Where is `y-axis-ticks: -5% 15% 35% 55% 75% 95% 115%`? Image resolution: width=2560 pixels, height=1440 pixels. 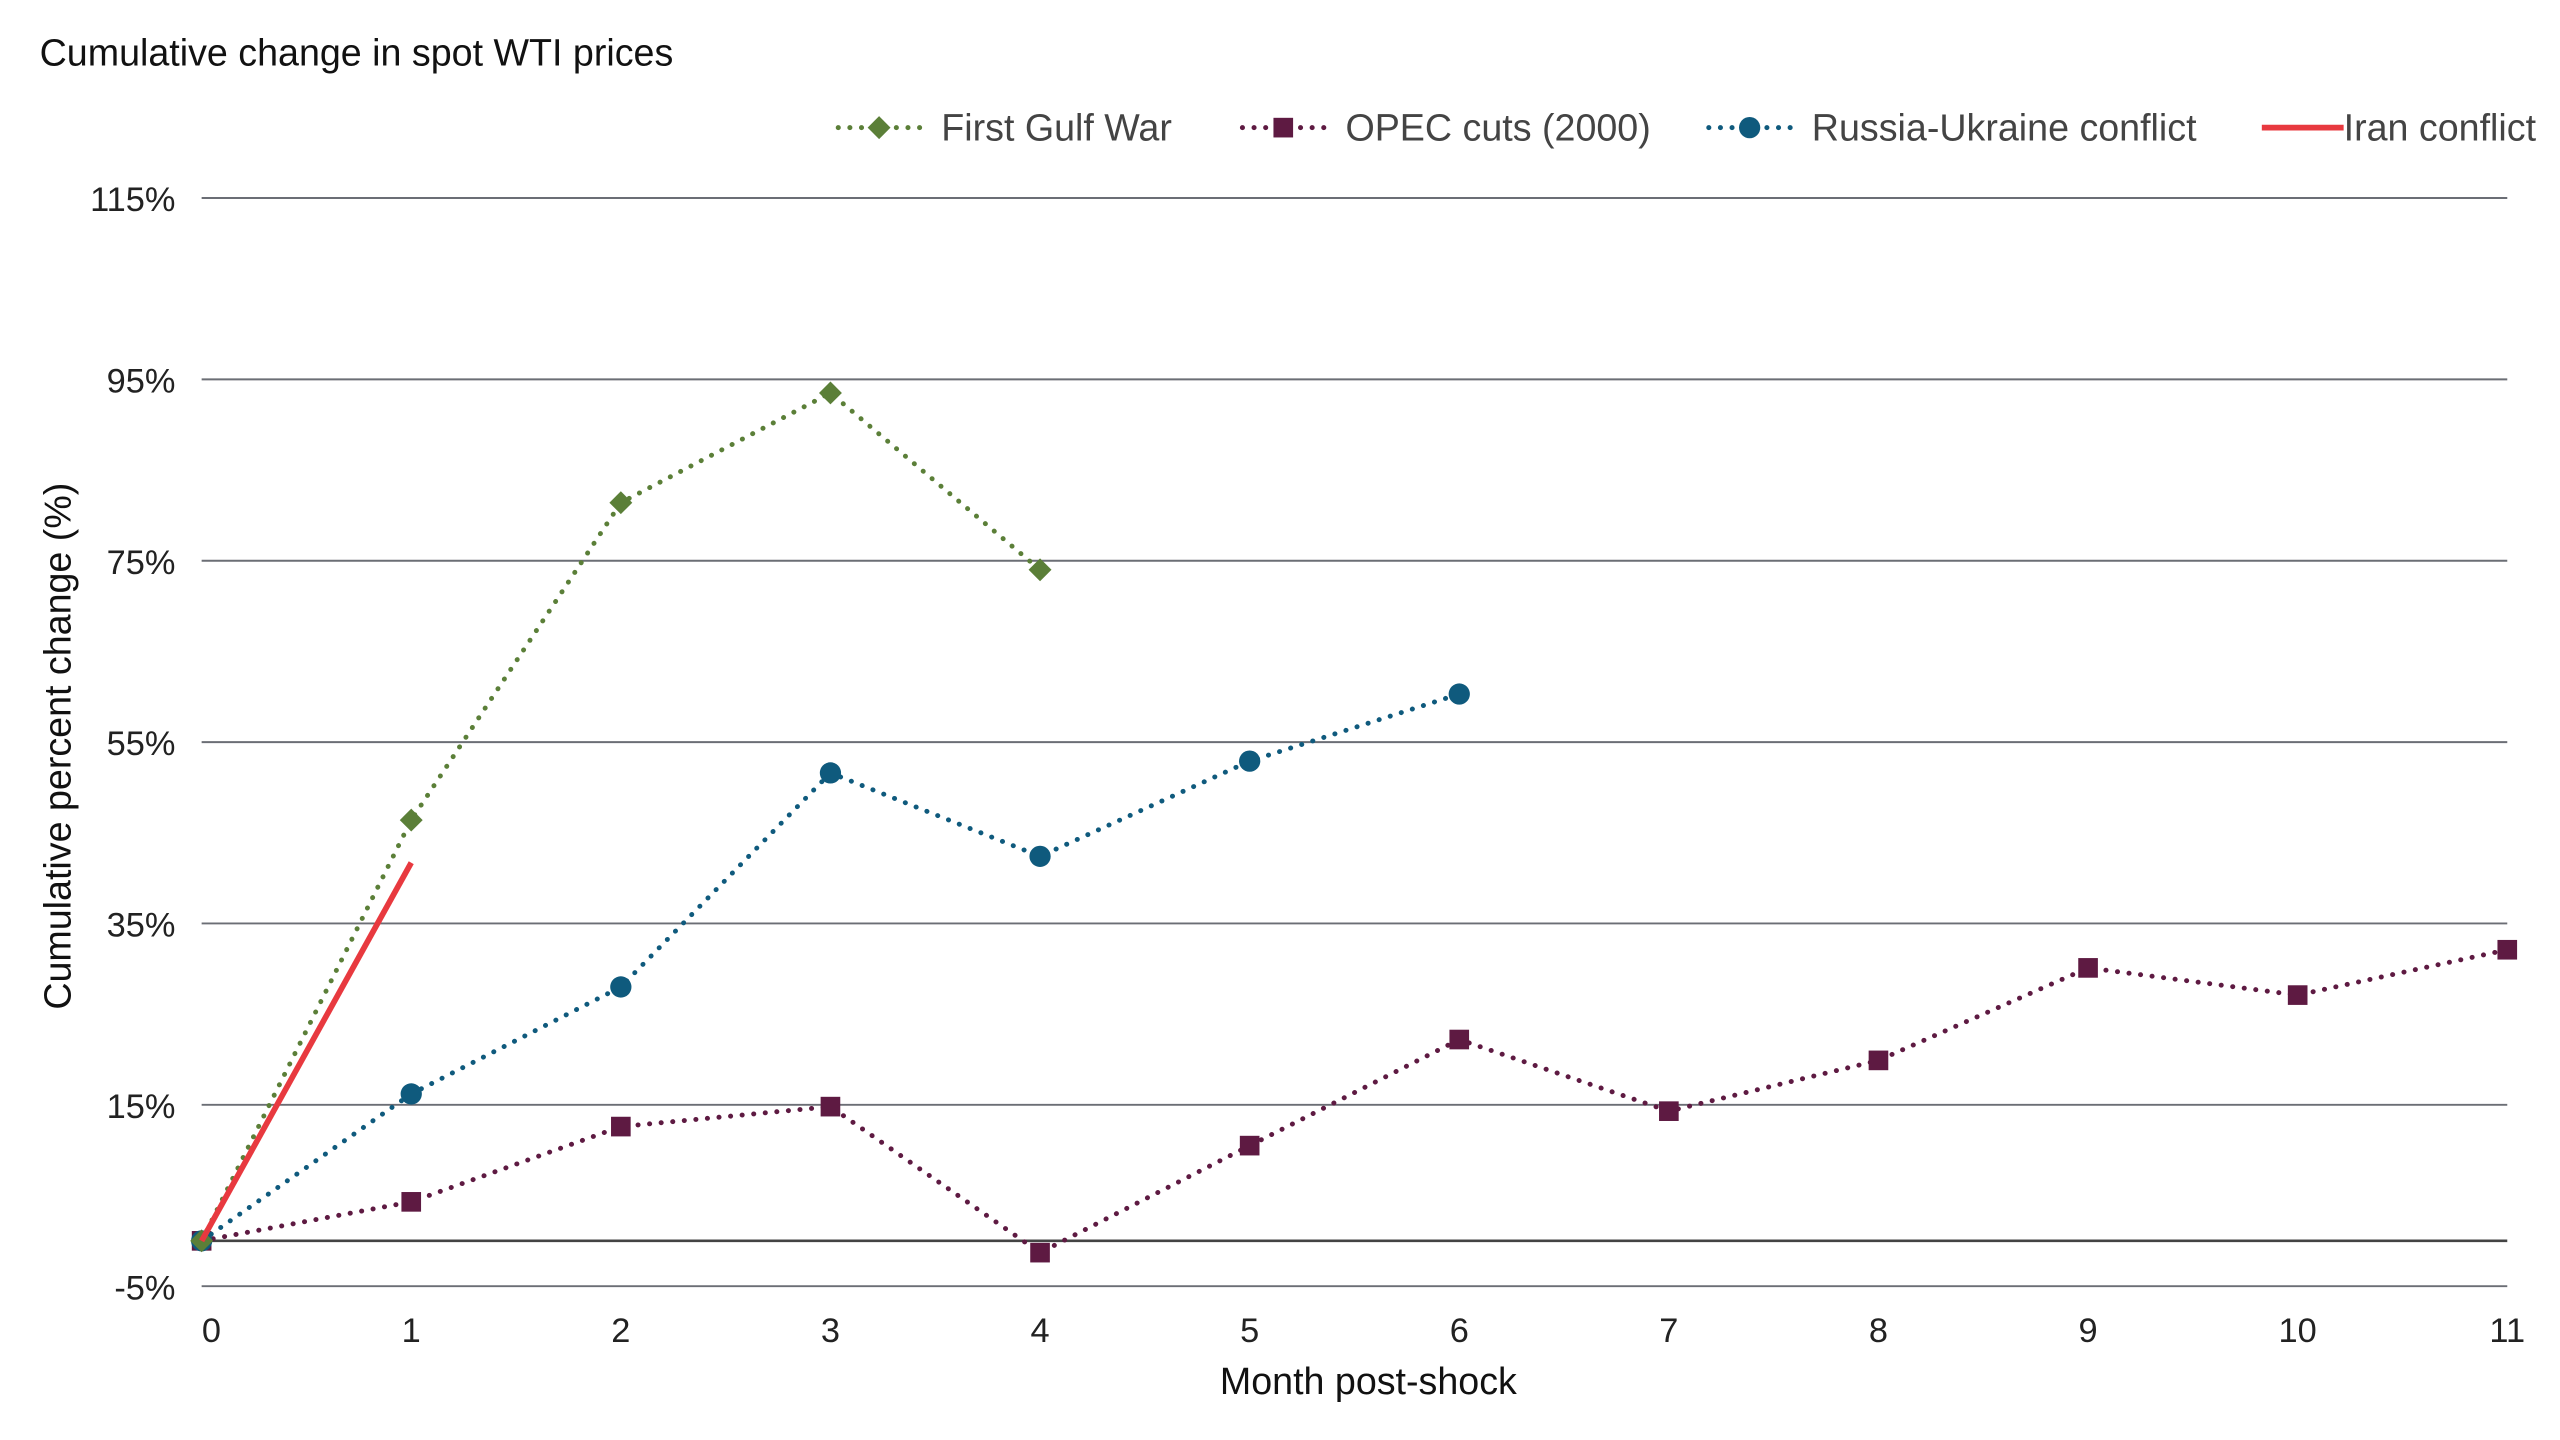 y-axis-ticks: -5% 15% 35% 55% 75% 95% 115% is located at coordinates (132, 744).